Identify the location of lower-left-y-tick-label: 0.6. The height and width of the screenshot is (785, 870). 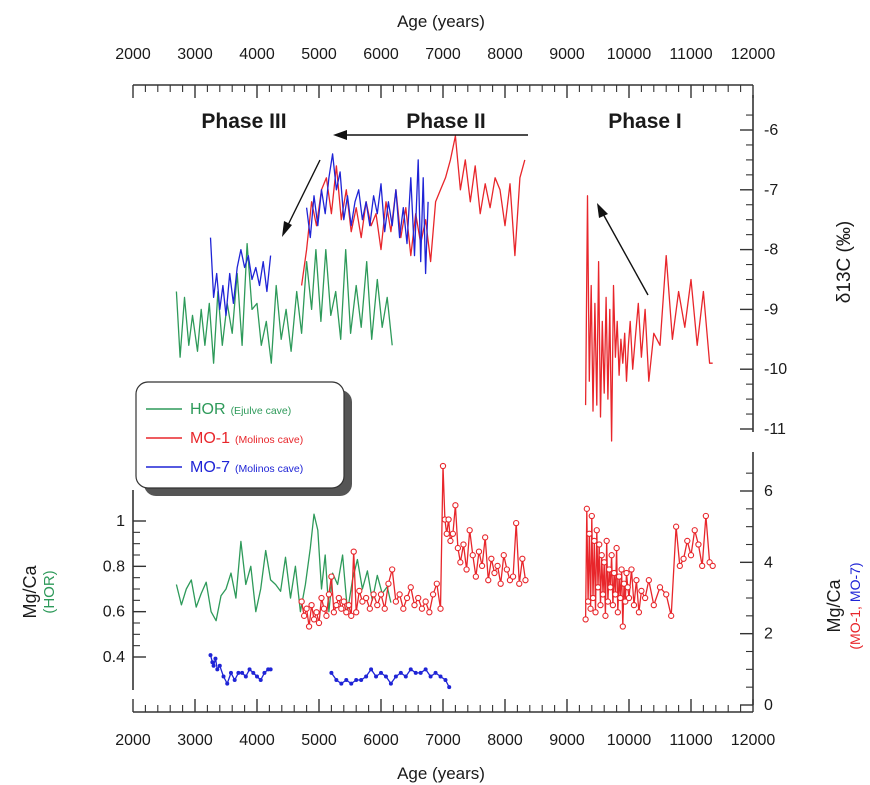
(114, 612).